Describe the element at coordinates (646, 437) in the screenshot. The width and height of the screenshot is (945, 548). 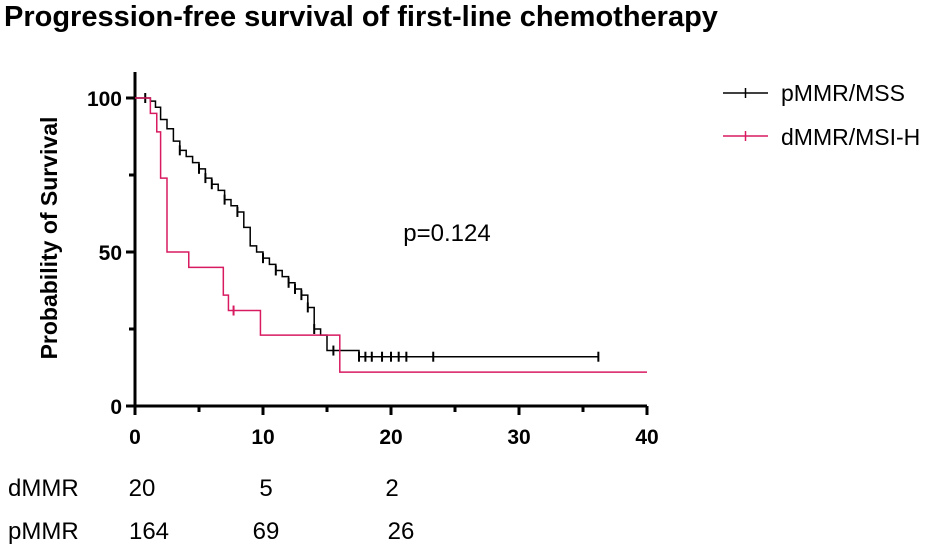
I see `x-tick-label: 40` at that location.